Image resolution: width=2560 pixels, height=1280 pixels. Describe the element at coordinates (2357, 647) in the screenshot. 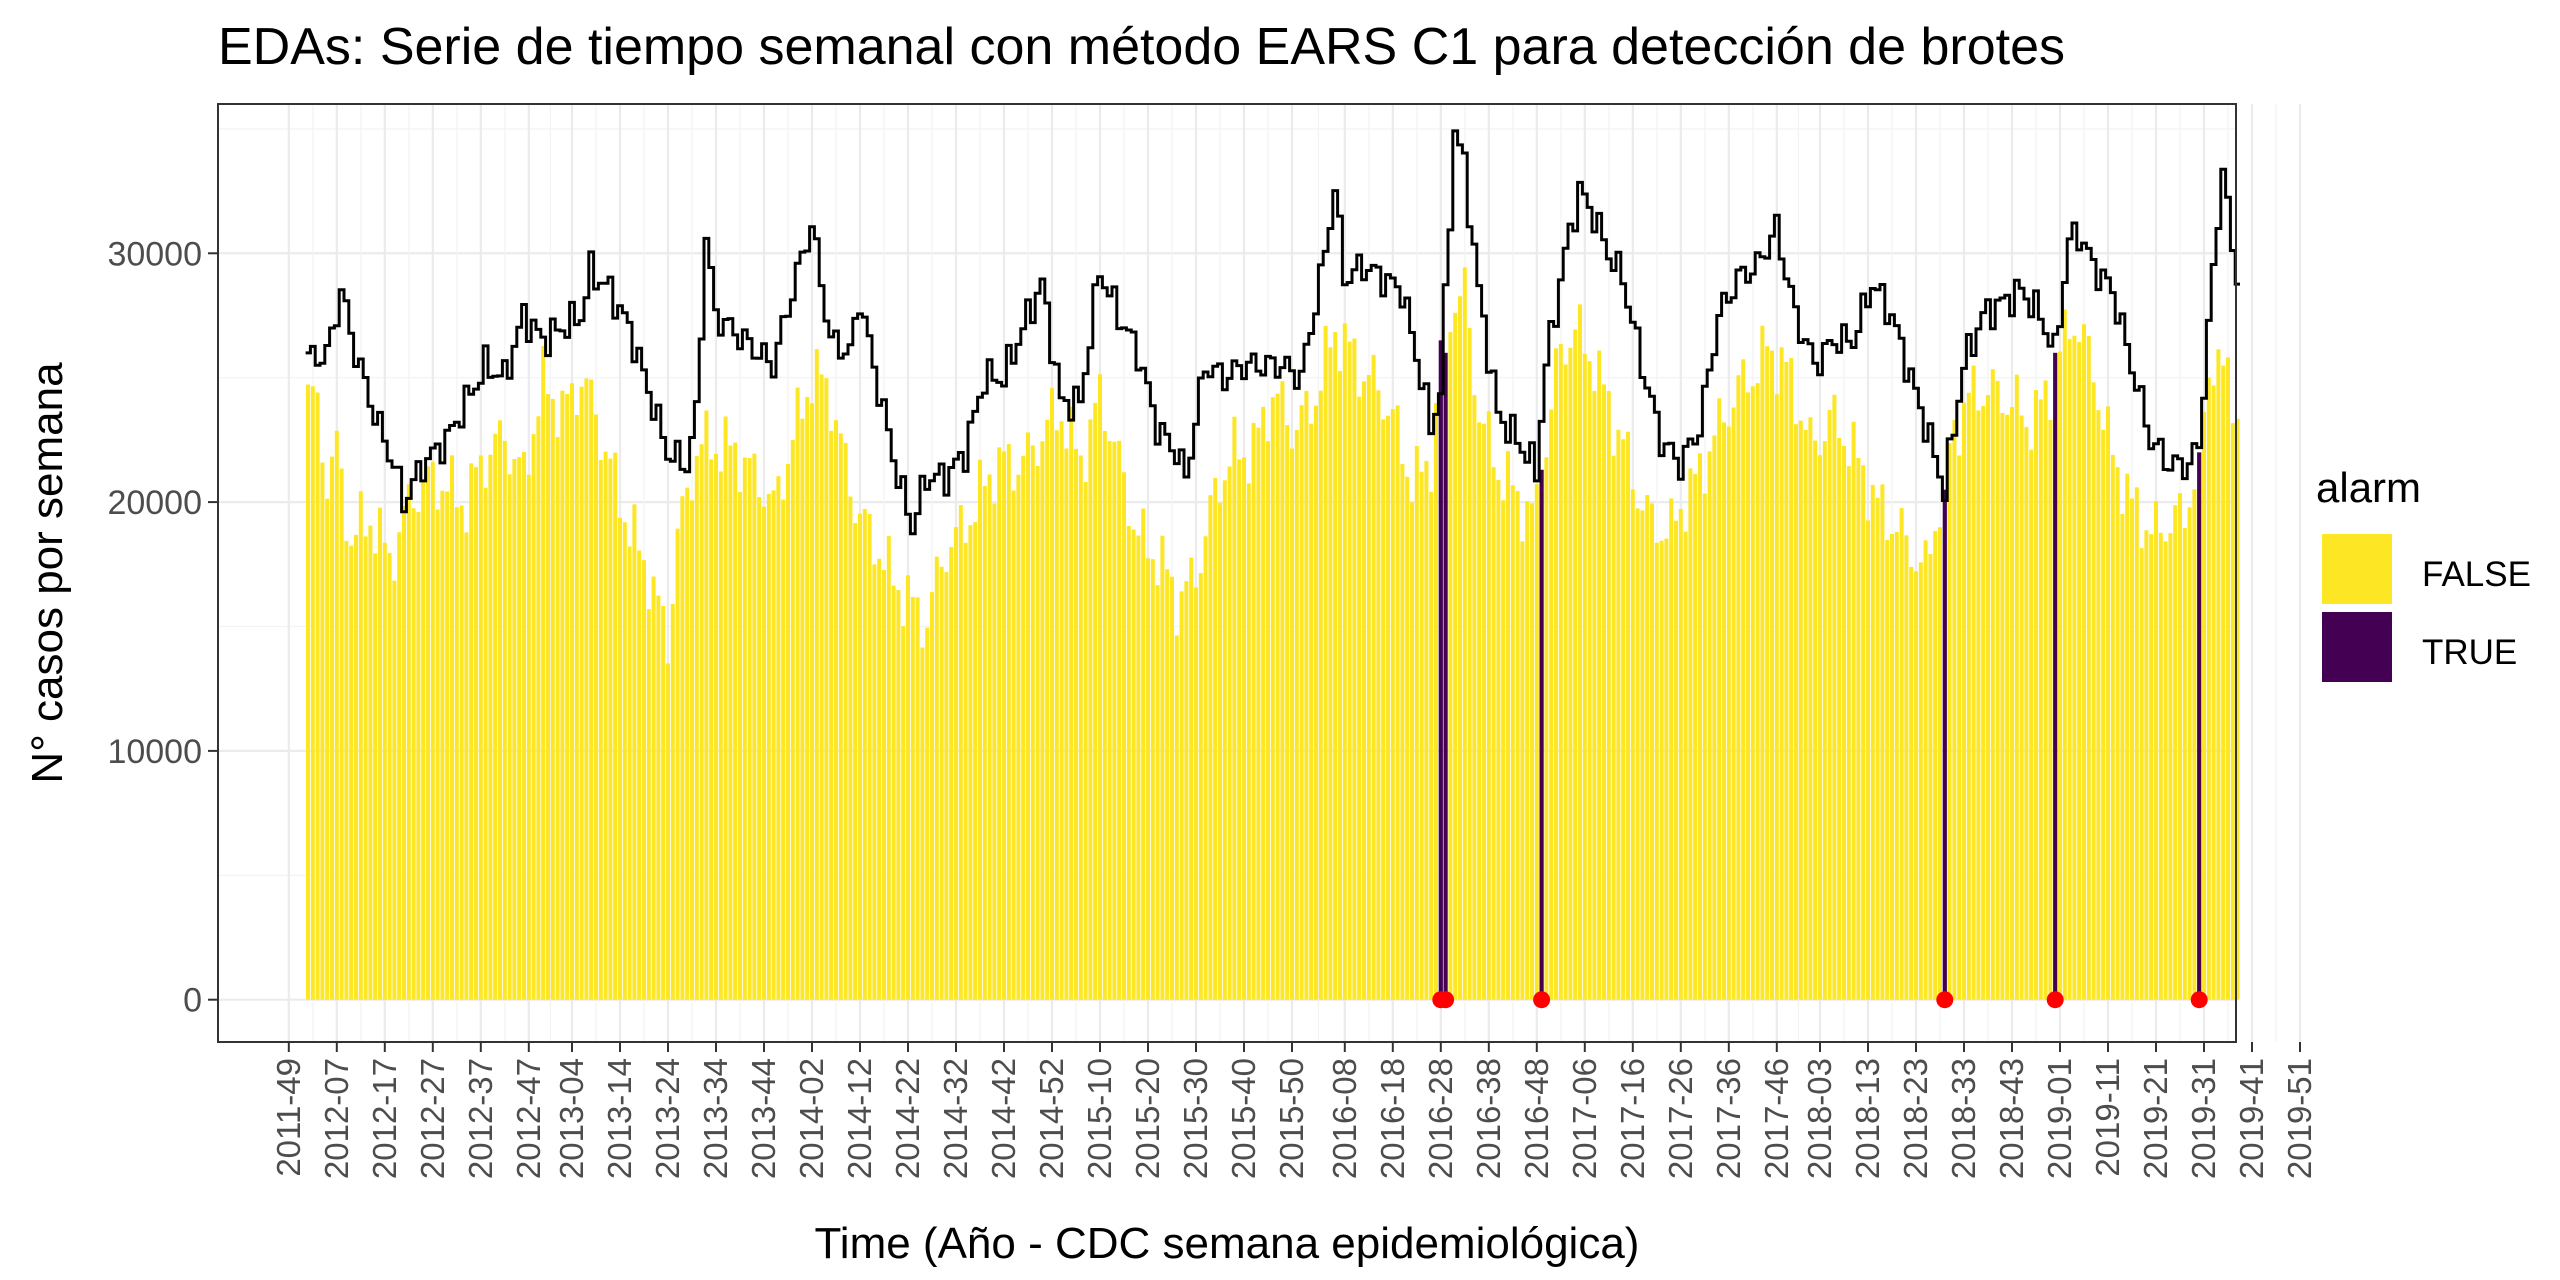

I see `legend-key-true` at that location.